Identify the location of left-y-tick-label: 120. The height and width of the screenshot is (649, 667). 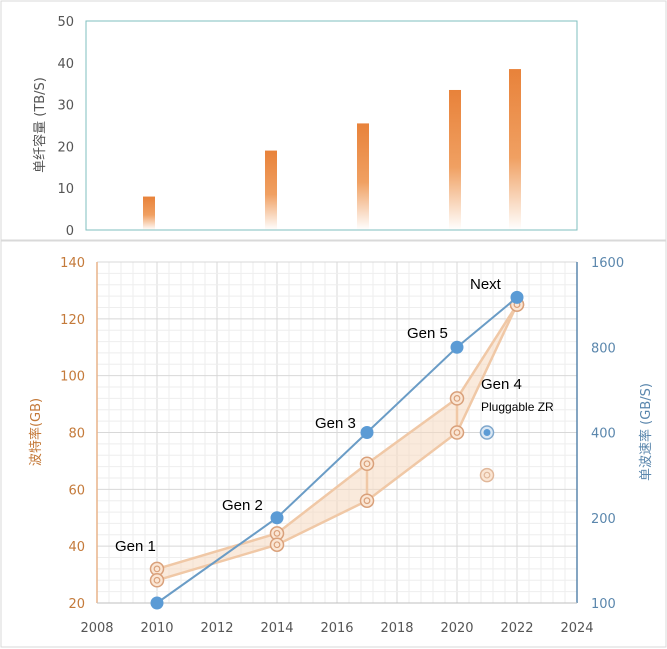
(72, 320).